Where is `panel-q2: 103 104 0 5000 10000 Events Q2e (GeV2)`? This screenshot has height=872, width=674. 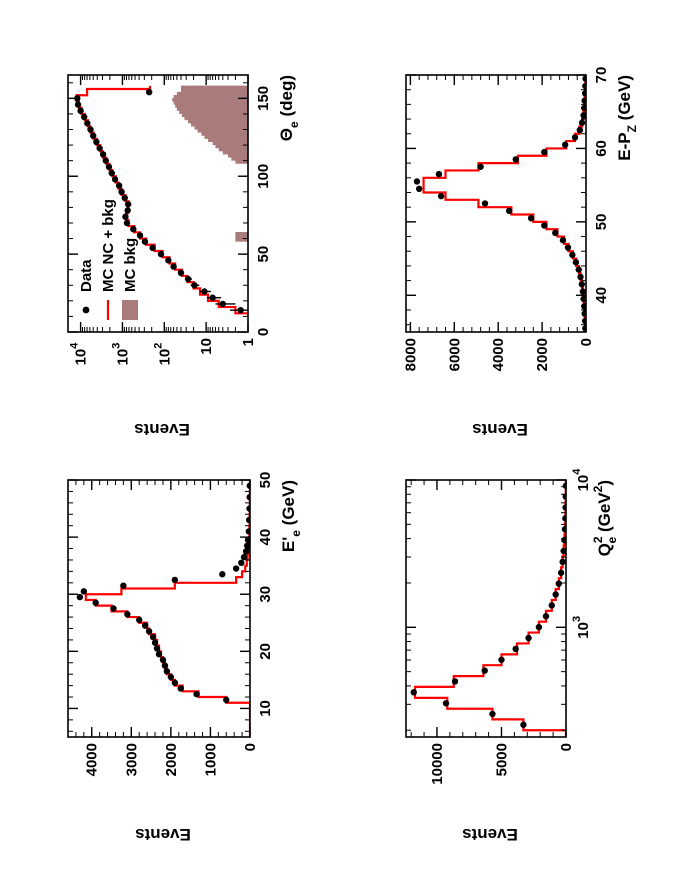 panel-q2: 103 104 0 5000 10000 Events Q2e (GeV2) is located at coordinates (512, 656).